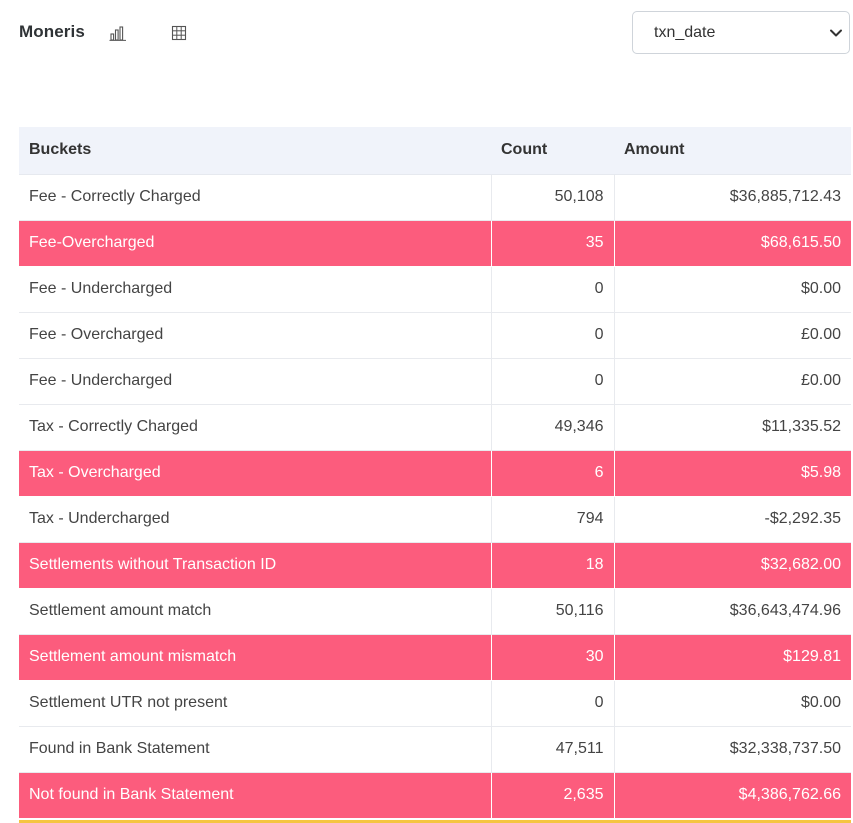 The width and height of the screenshot is (853, 823). I want to click on amount-cell: -$2,292.35, so click(732, 519).